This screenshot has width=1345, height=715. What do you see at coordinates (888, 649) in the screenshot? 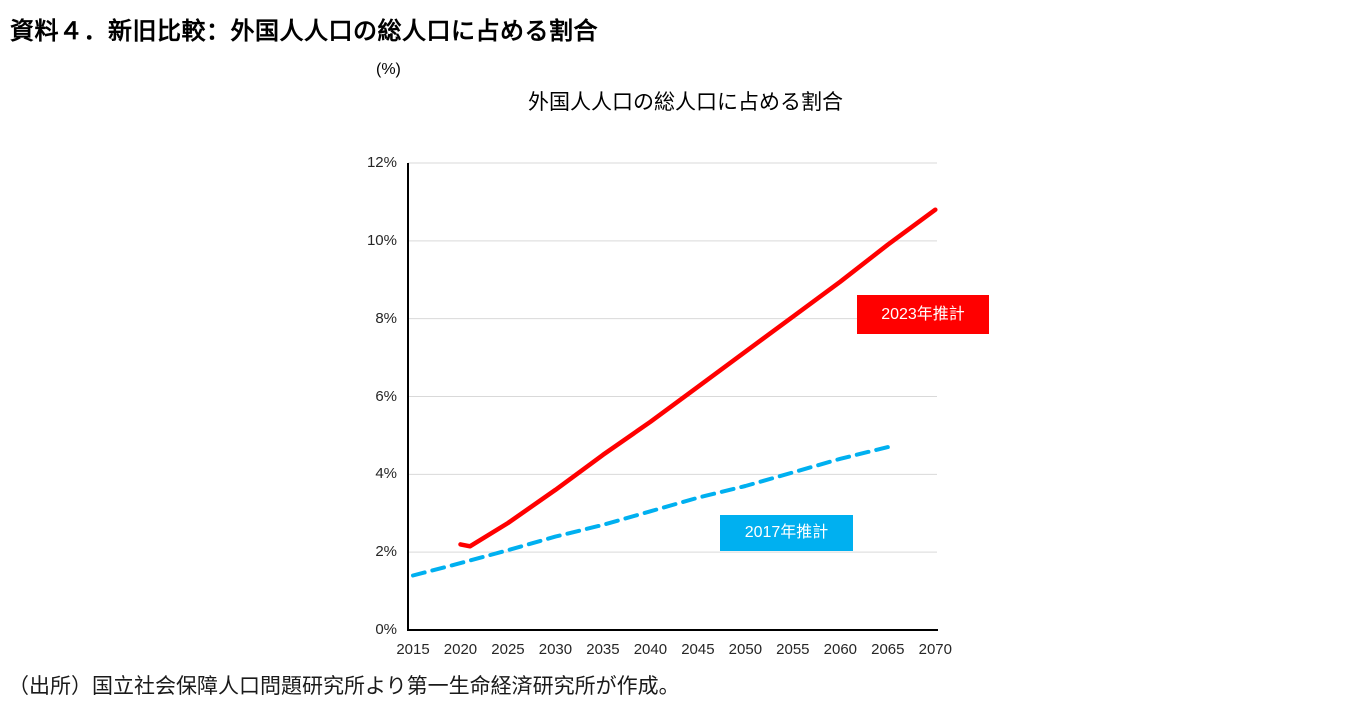
I see `x-tick-label-2065: 2065` at bounding box center [888, 649].